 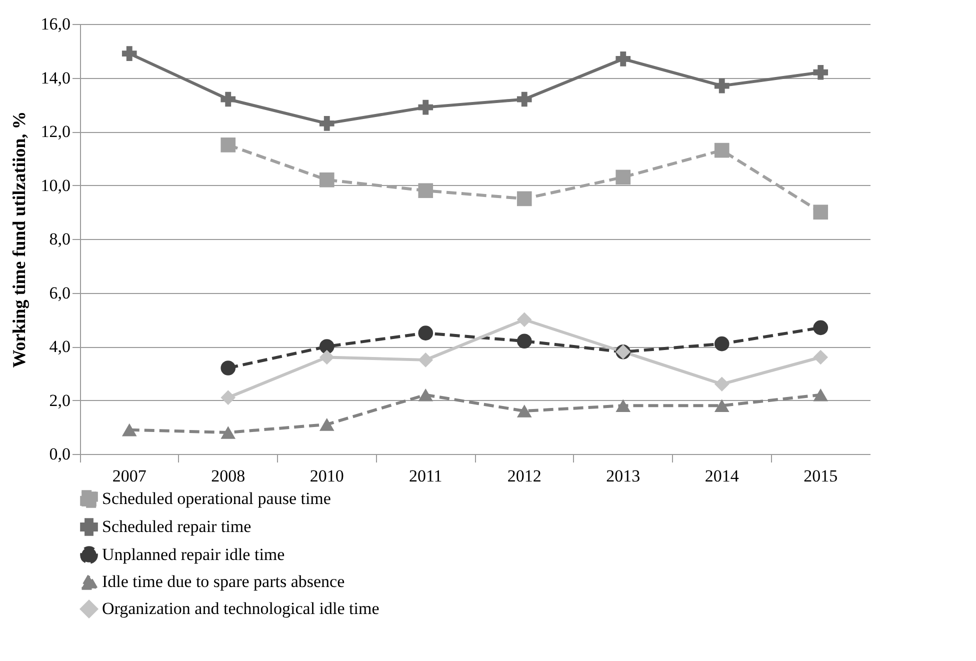 I want to click on x-tick-label: 2010, so click(x=327, y=476).